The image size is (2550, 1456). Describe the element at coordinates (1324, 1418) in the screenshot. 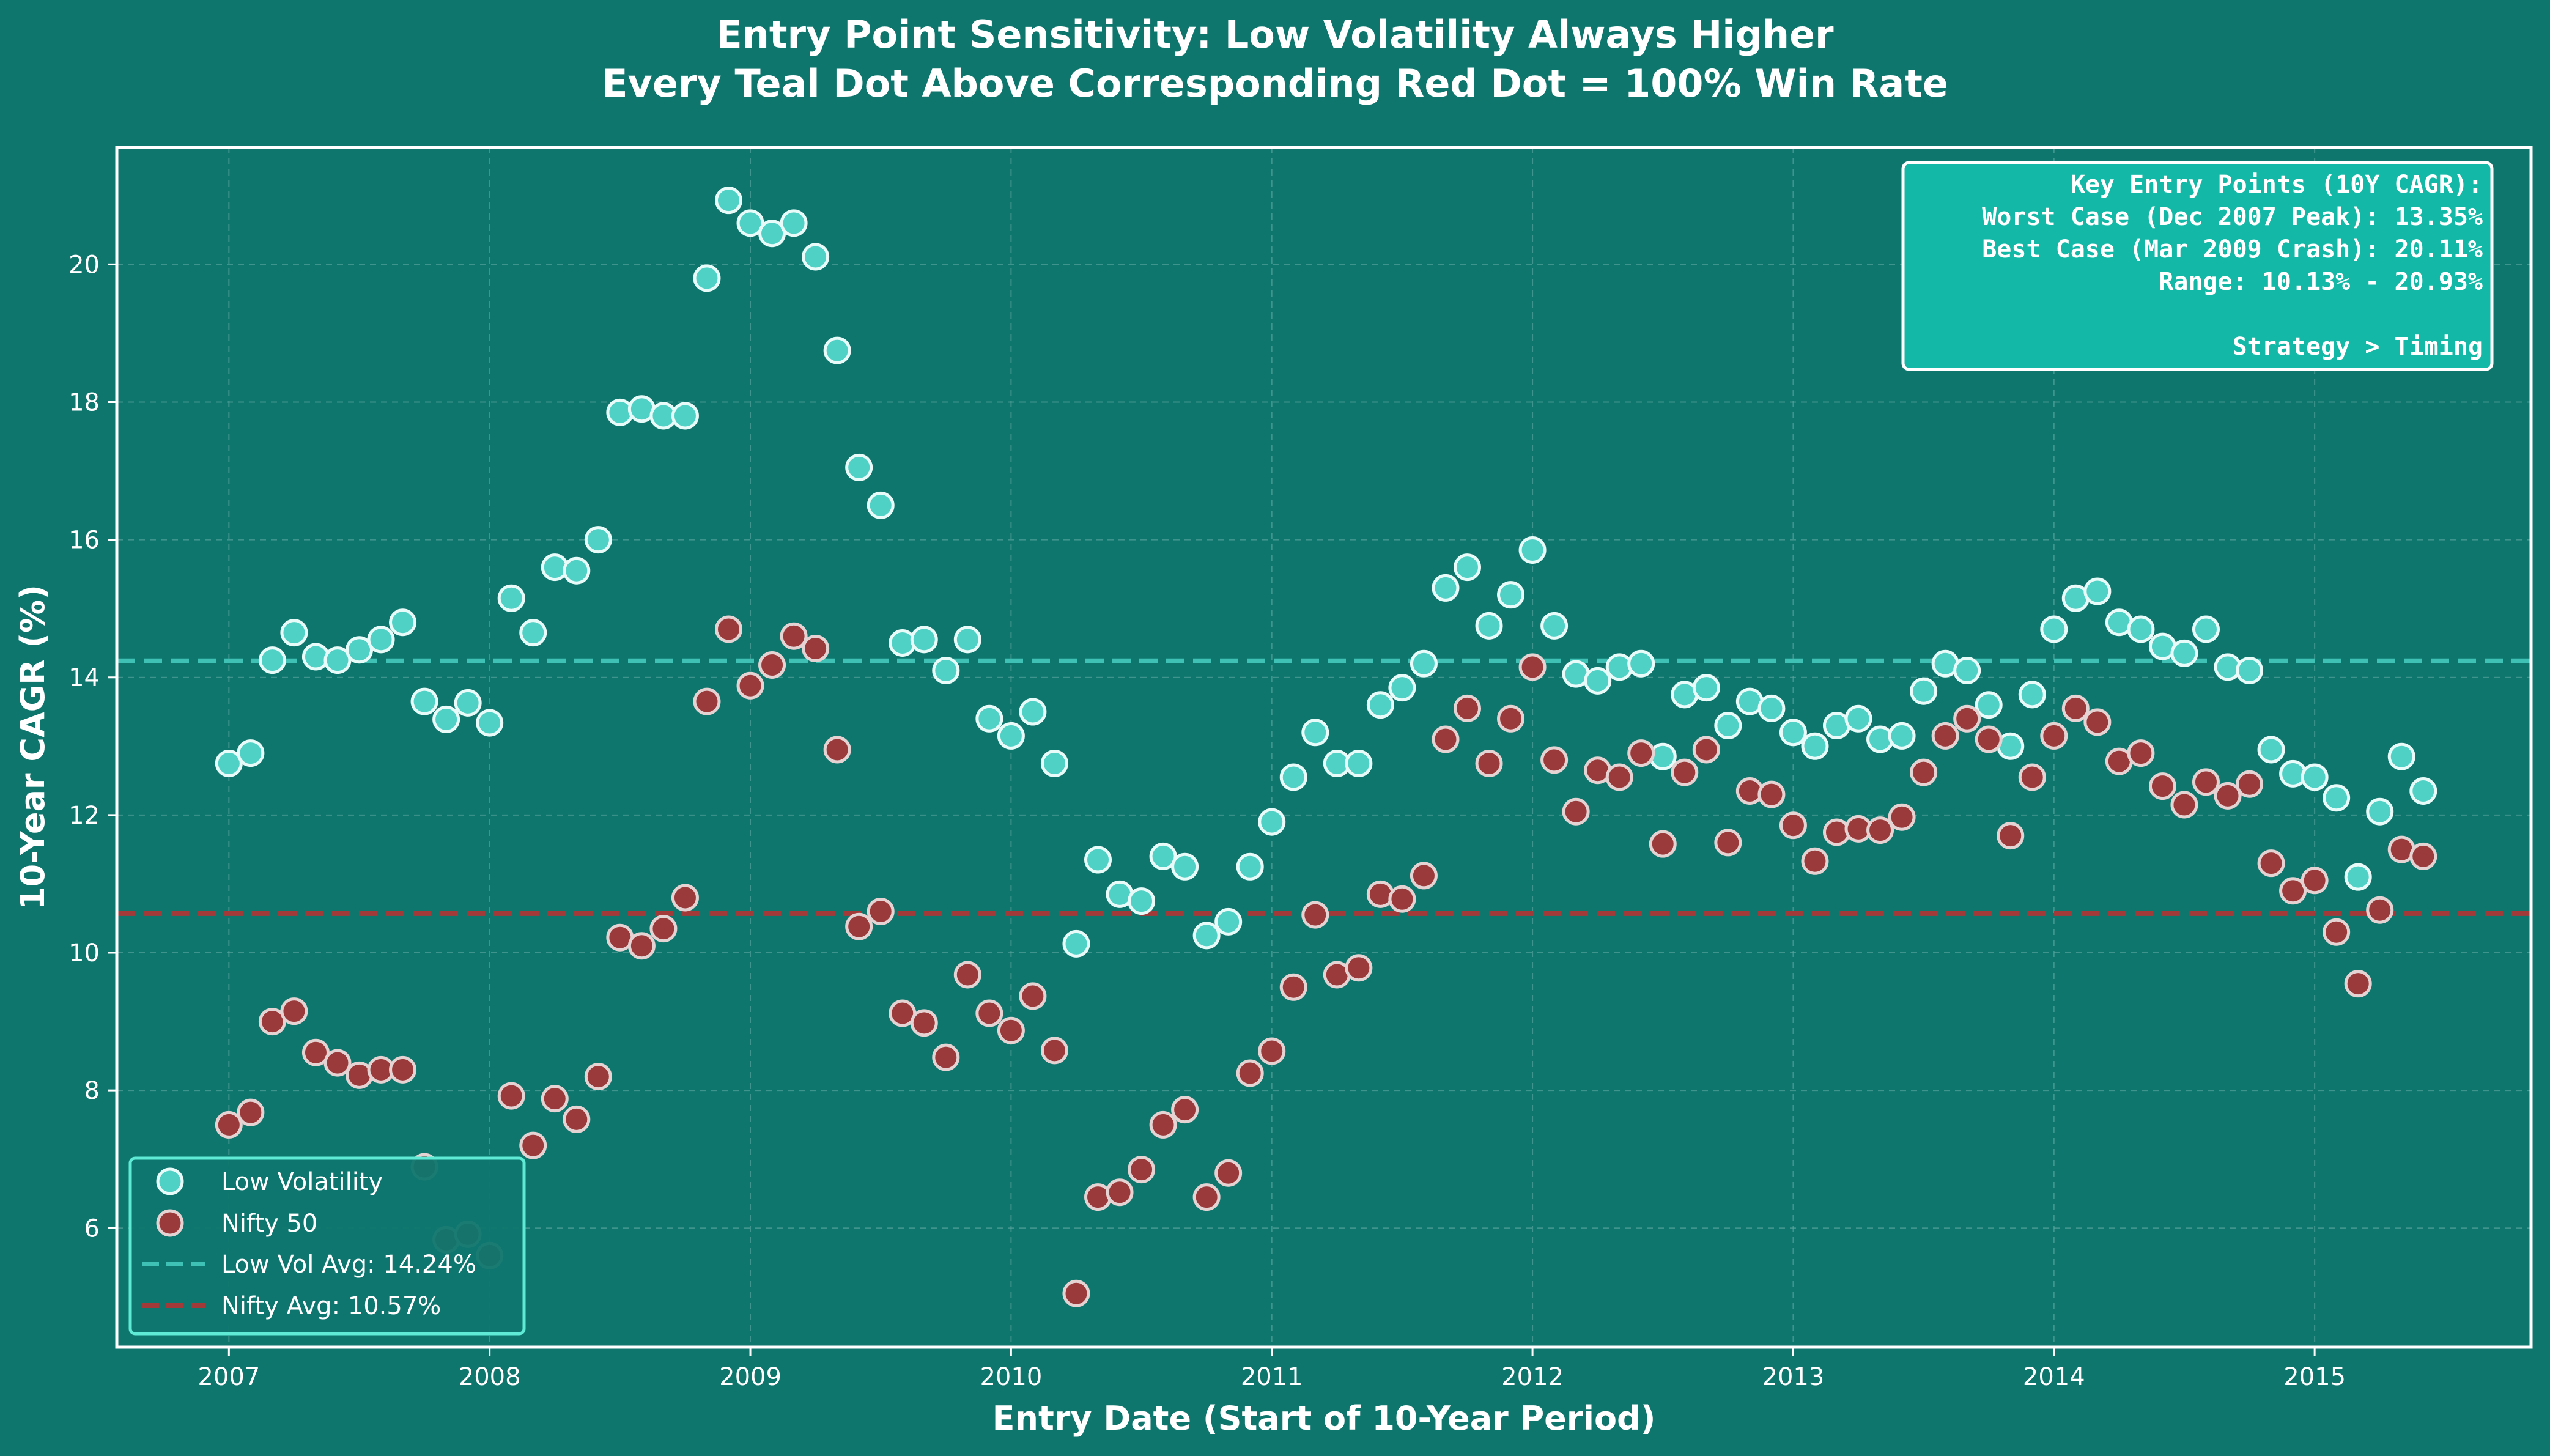

I see `x-axis-label: Entry Date (Start of 10-Year Period)` at that location.